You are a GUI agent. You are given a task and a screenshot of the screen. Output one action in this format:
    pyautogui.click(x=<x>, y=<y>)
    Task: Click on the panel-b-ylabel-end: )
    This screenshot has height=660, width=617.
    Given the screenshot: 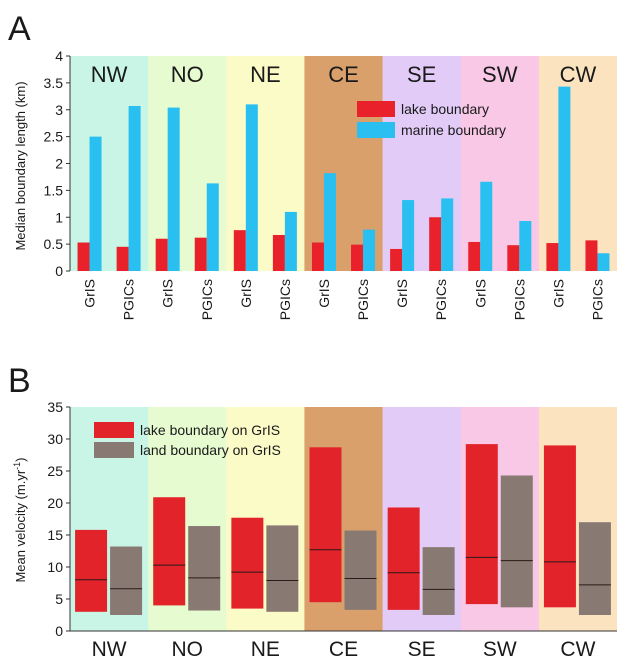 What is the action you would take?
    pyautogui.click(x=20, y=459)
    